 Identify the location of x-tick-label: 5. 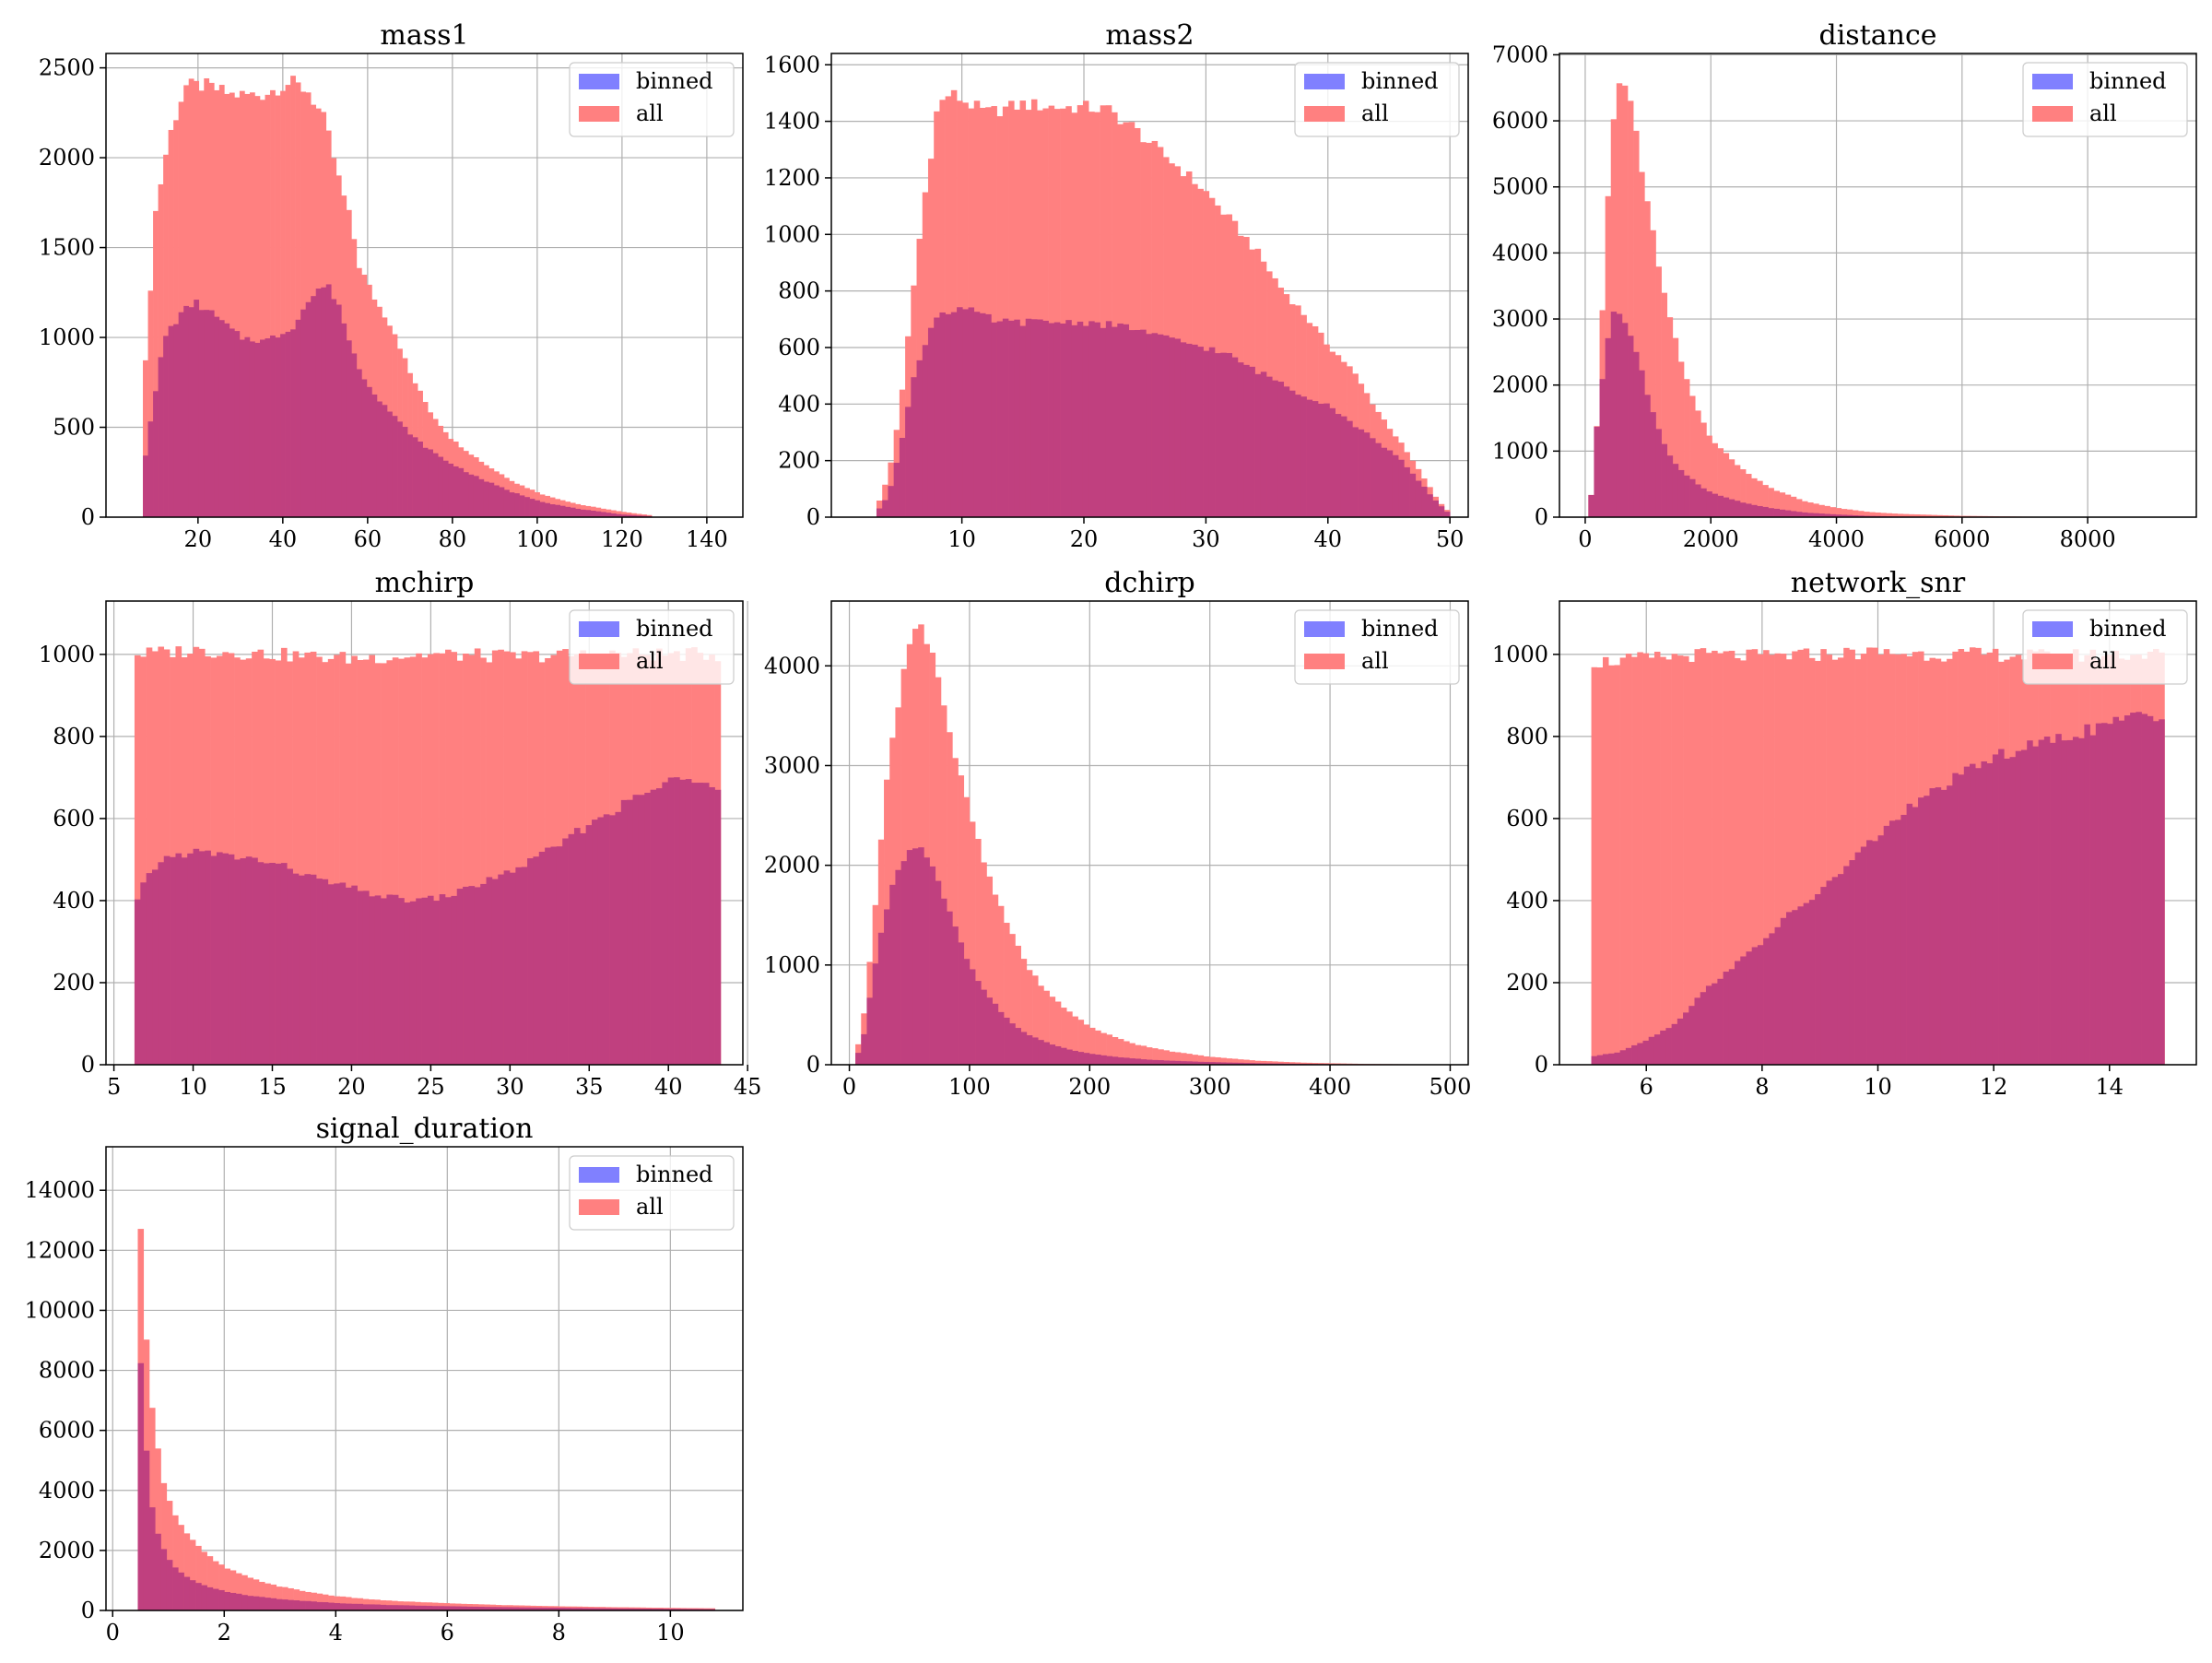
(114, 1087).